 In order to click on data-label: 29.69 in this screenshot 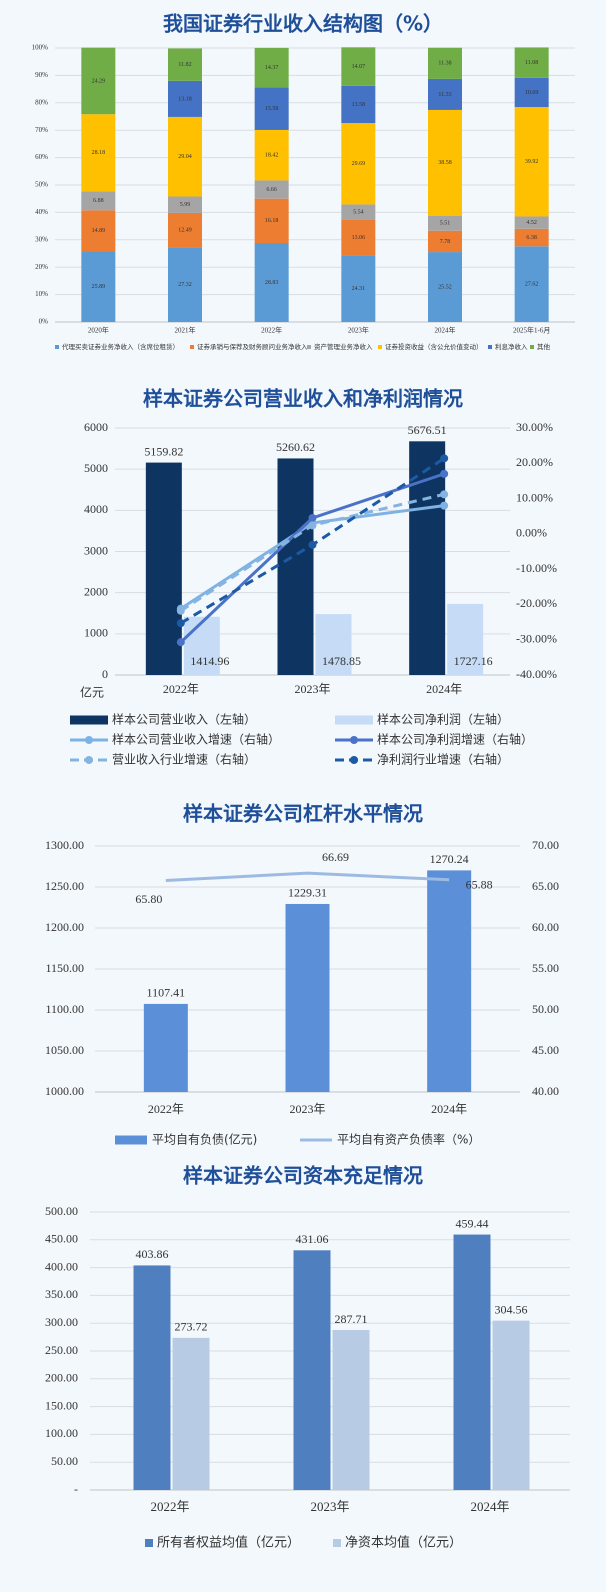, I will do `click(359, 164)`.